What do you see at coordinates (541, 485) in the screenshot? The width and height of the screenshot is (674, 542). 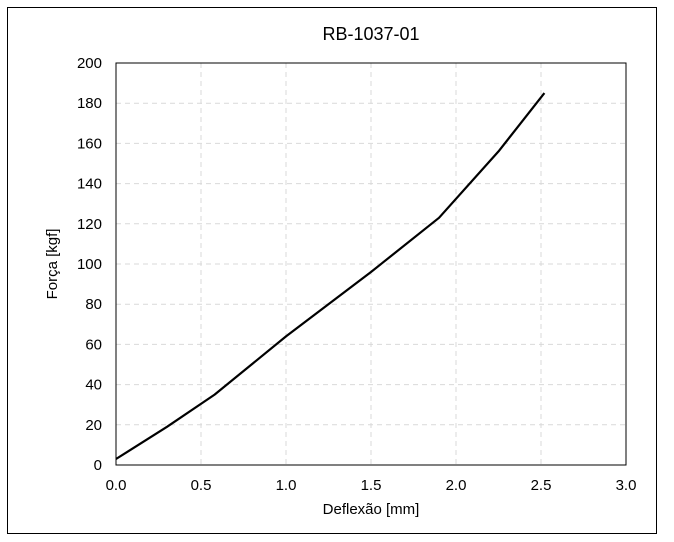 I see `x-tick-label: 2.5` at bounding box center [541, 485].